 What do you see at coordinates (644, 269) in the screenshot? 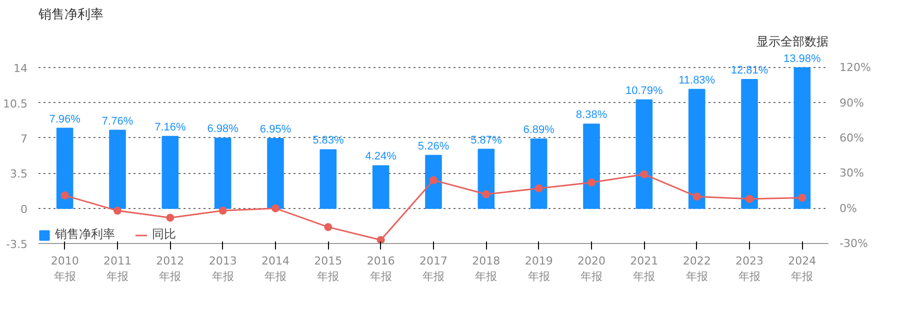
I see `x-tick-label: 2021 年报` at bounding box center [644, 269].